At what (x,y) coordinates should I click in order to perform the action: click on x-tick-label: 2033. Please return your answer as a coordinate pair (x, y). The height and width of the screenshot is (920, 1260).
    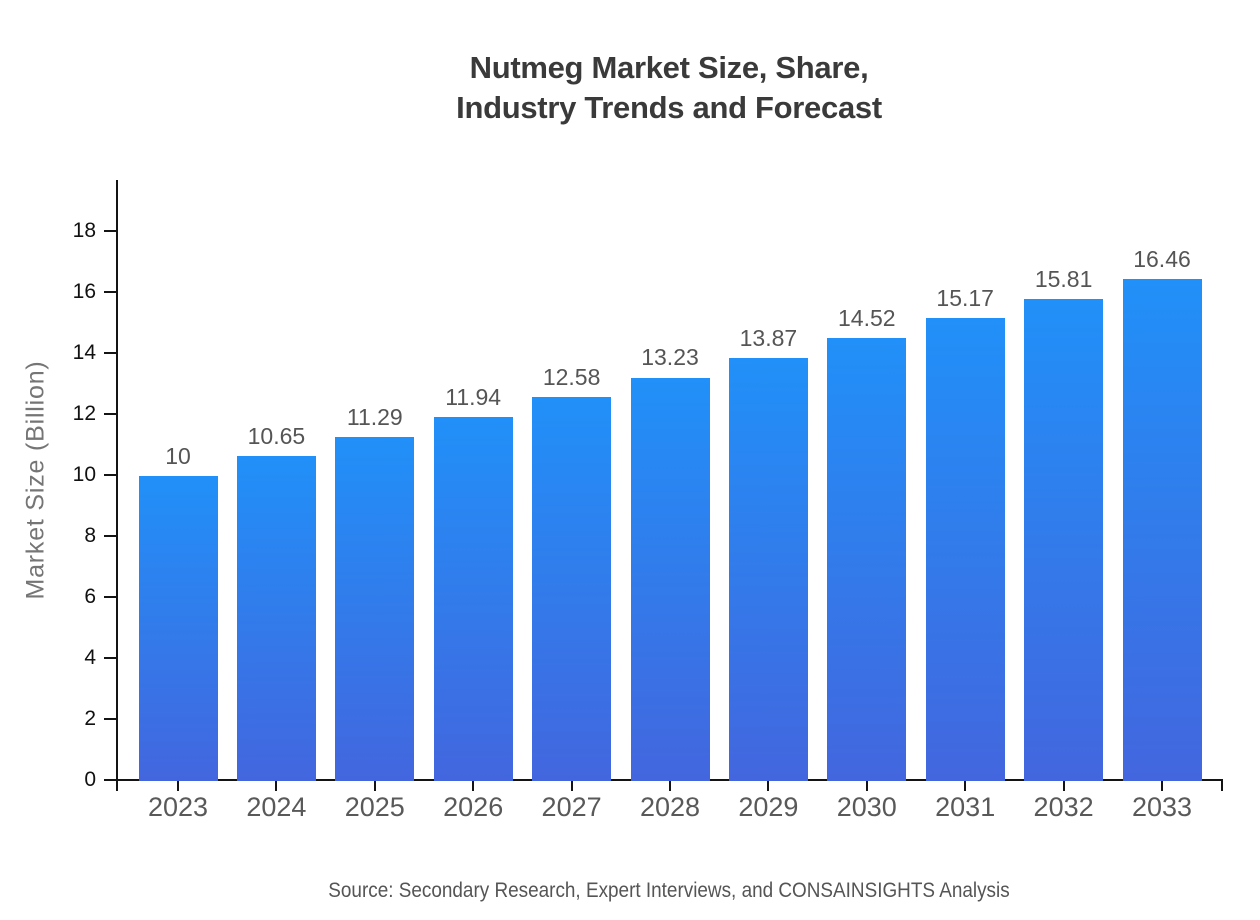
    Looking at the image, I should click on (1162, 807).